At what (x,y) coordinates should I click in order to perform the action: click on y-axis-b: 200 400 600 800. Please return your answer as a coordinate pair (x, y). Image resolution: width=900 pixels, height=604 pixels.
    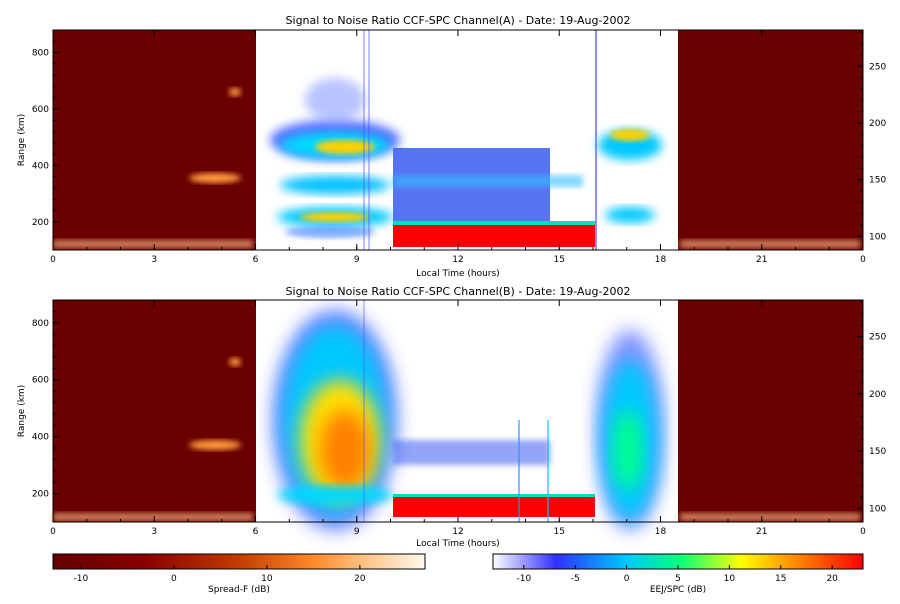
    Looking at the image, I should click on (45, 399).